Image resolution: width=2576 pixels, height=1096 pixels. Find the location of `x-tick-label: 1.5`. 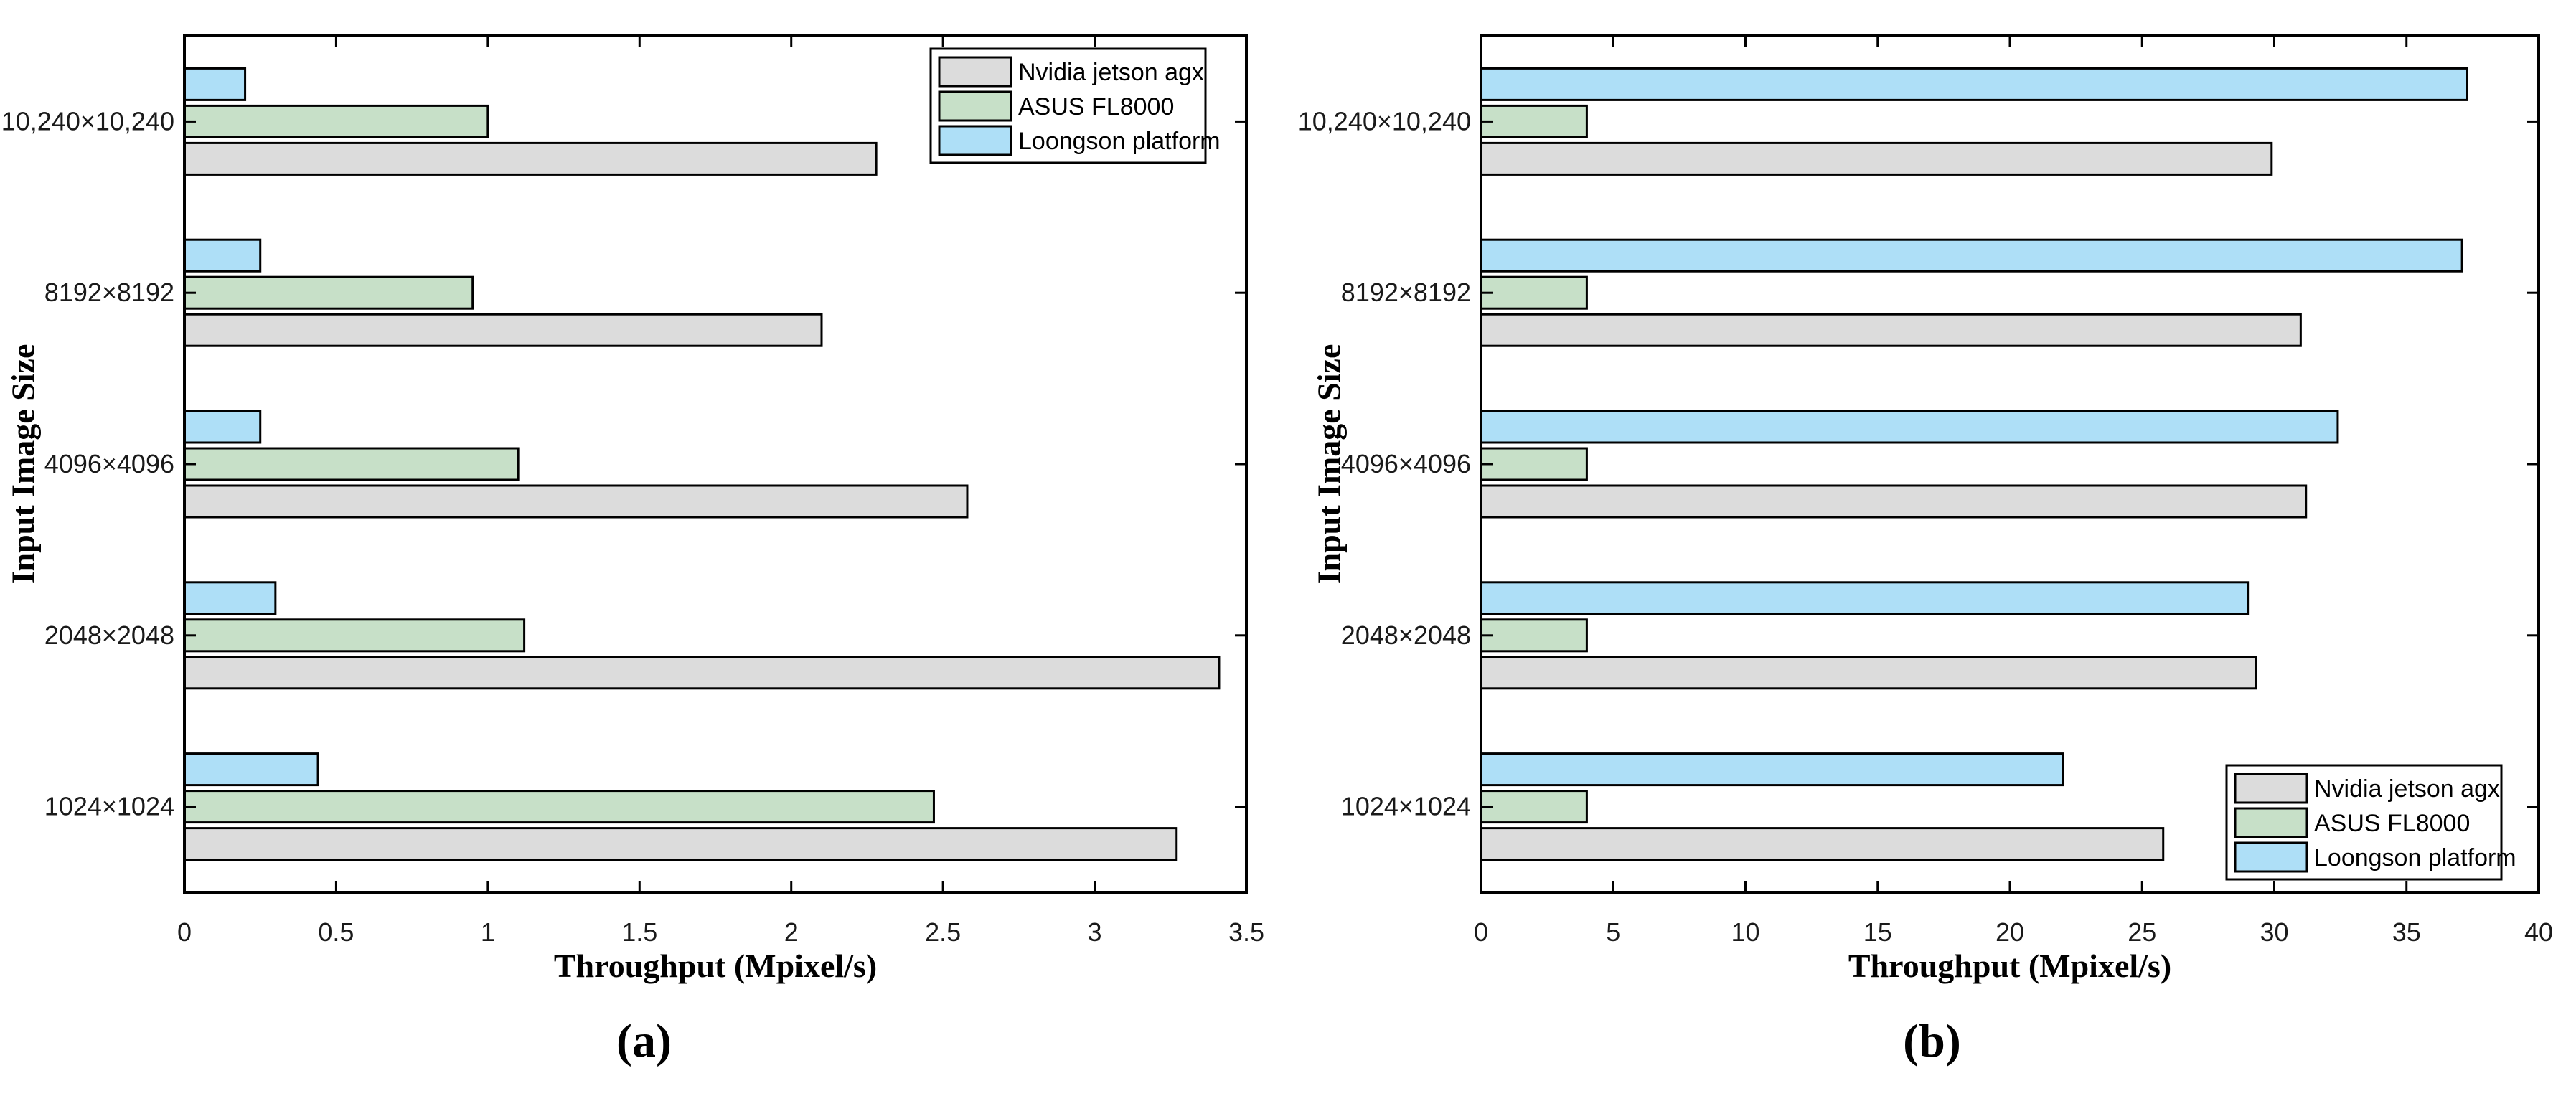

x-tick-label: 1.5 is located at coordinates (639, 932).